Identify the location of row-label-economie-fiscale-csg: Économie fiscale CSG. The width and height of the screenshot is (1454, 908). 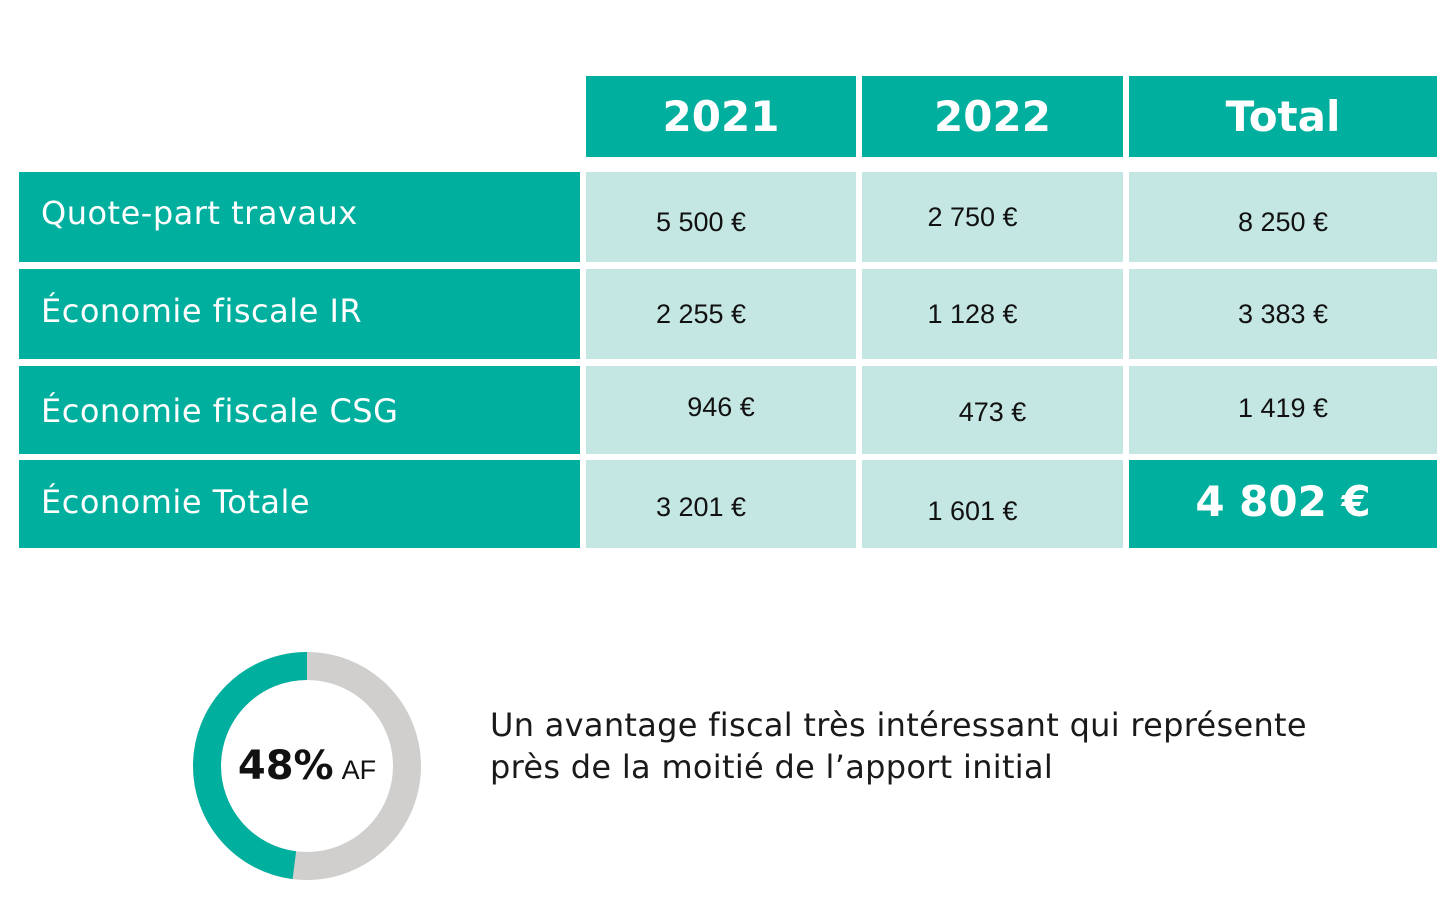
(299, 410).